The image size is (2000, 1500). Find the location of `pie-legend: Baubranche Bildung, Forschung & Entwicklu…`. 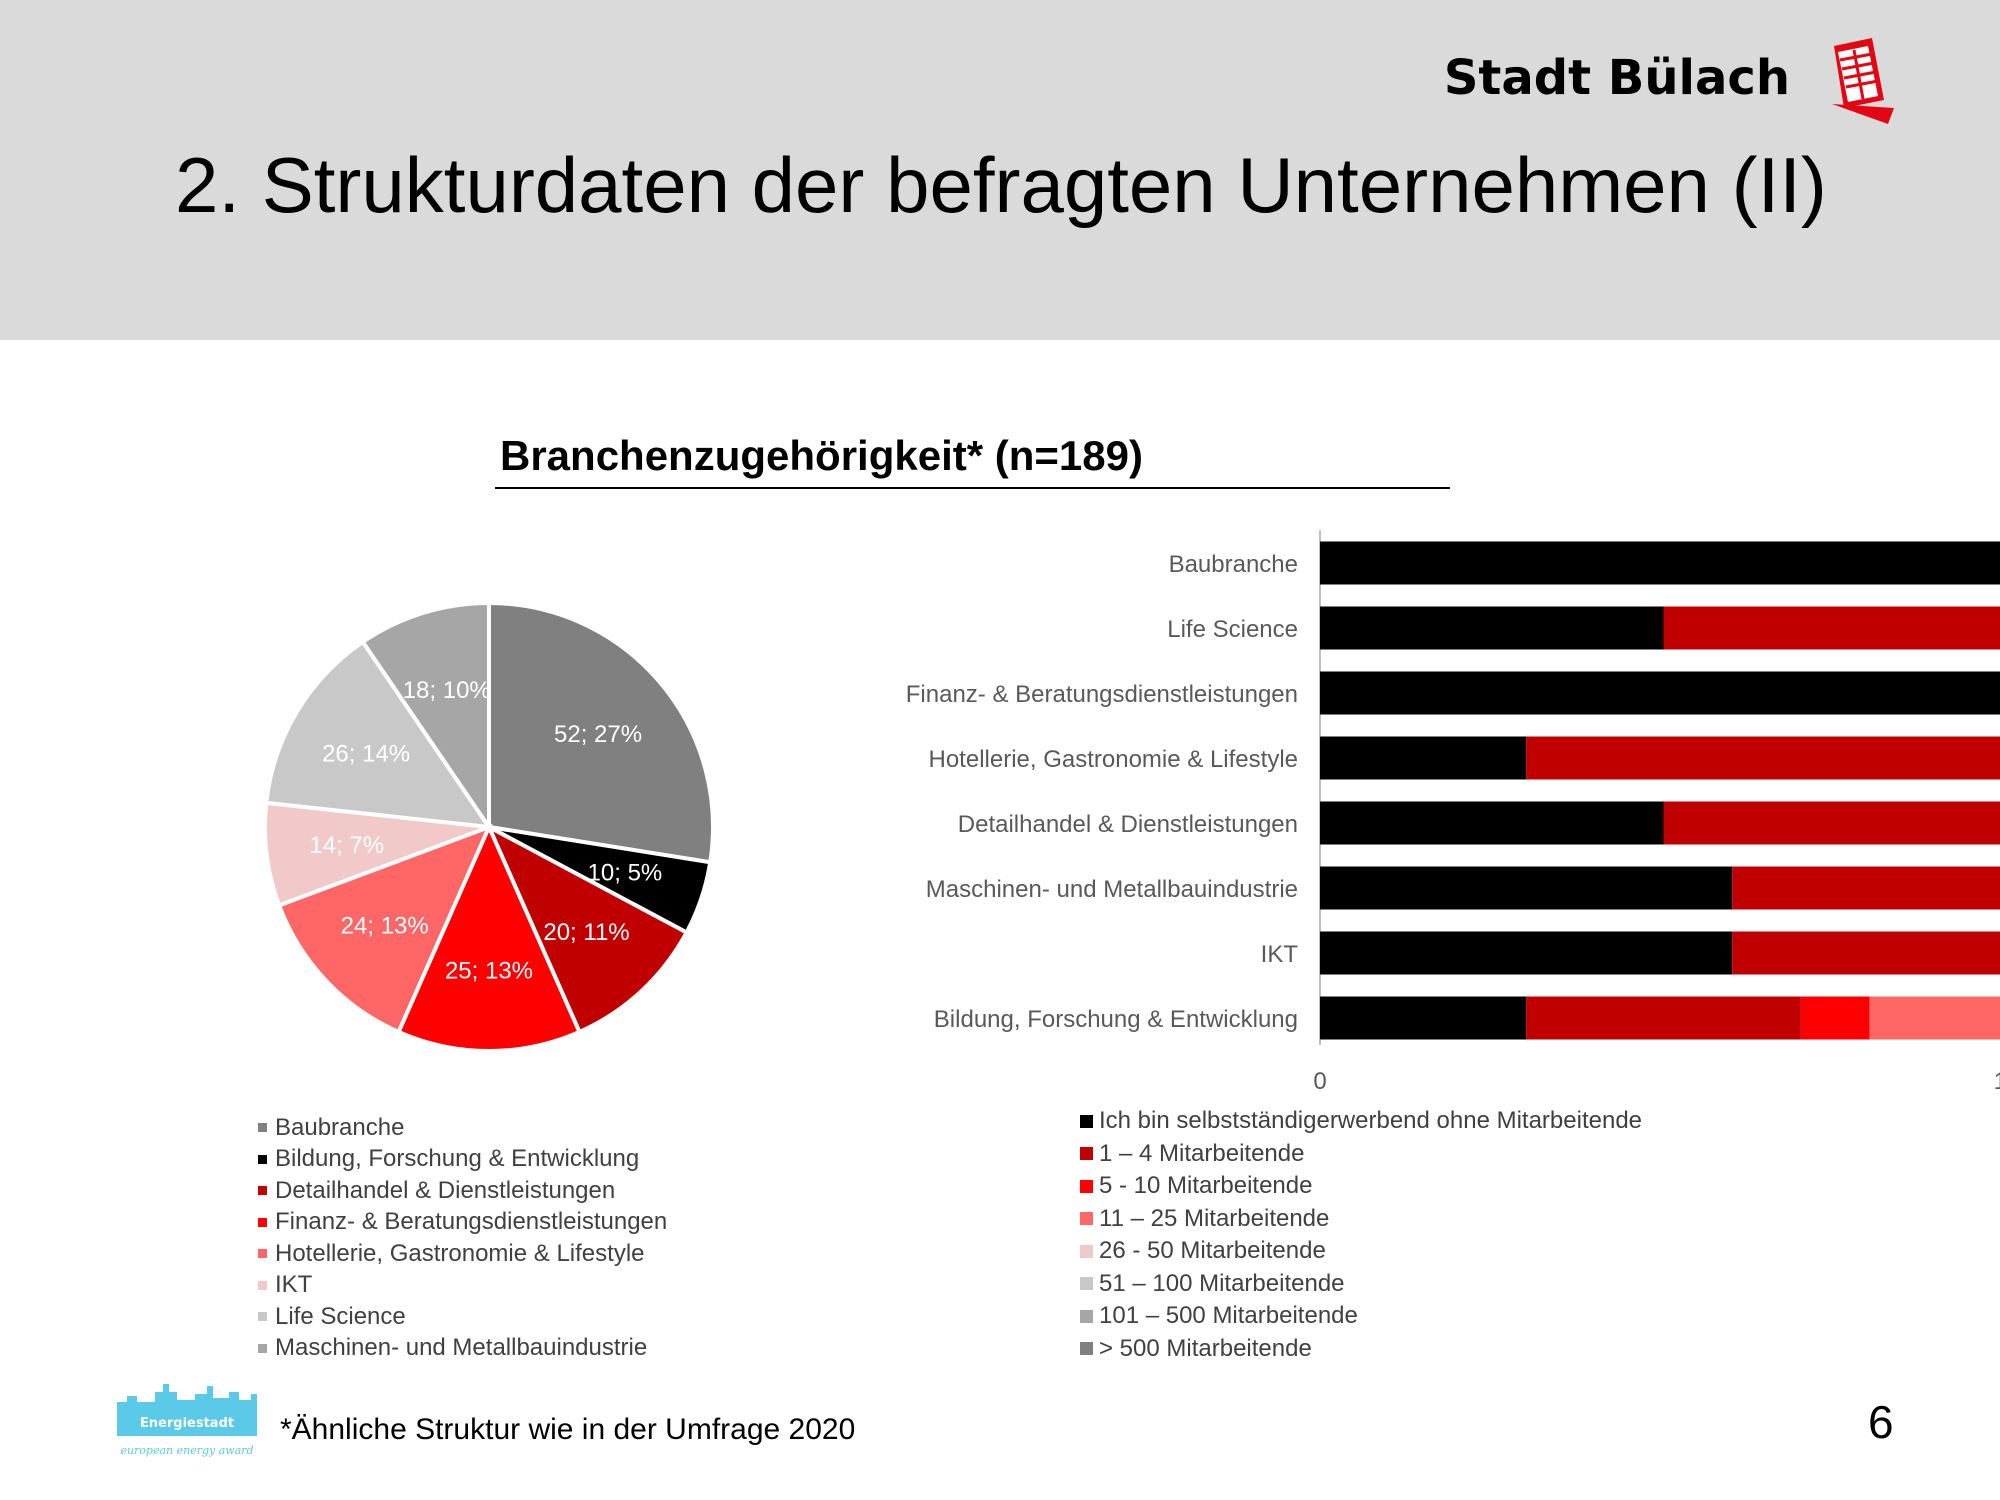

pie-legend: Baubranche Bildung, Forschung & Entwicklu… is located at coordinates (462, 1238).